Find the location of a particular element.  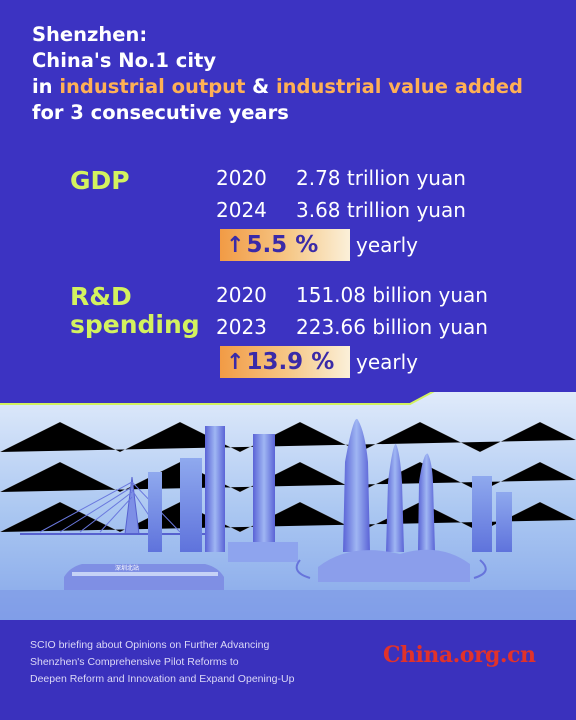

gdp-growth: ↑ 5.5 % yearly is located at coordinates (319, 245).